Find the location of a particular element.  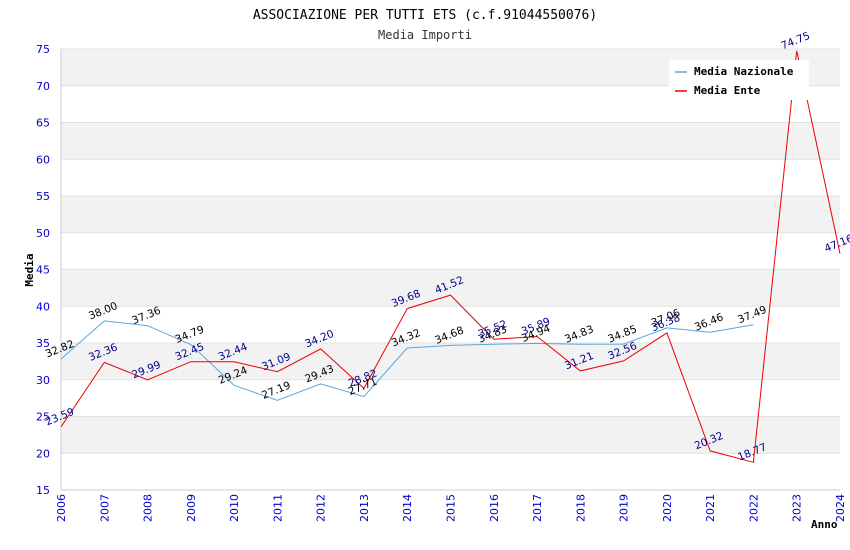

y-tick-label: 55 is located at coordinates (43, 196).